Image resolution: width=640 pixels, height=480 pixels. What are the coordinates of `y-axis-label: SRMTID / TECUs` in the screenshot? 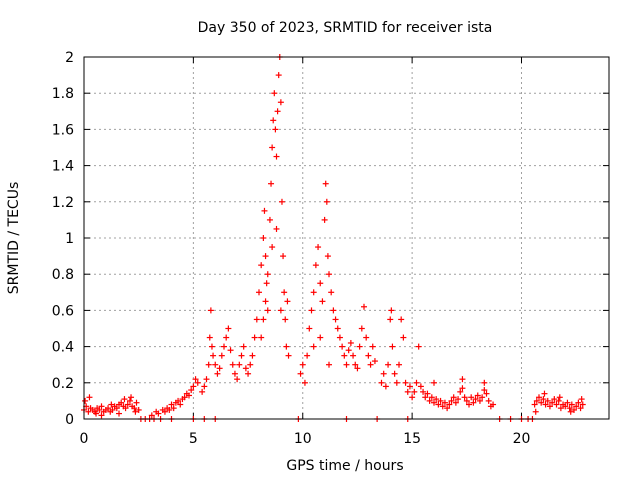 It's located at (14, 238).